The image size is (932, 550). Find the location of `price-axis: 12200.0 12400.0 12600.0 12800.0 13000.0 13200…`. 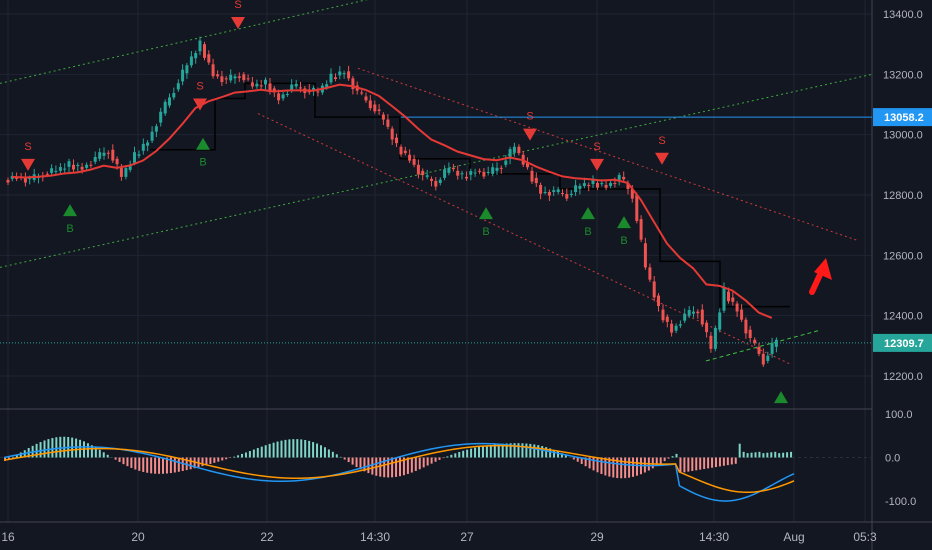

price-axis: 12200.0 12400.0 12600.0 12800.0 13000.0 13200… is located at coordinates (902, 258).